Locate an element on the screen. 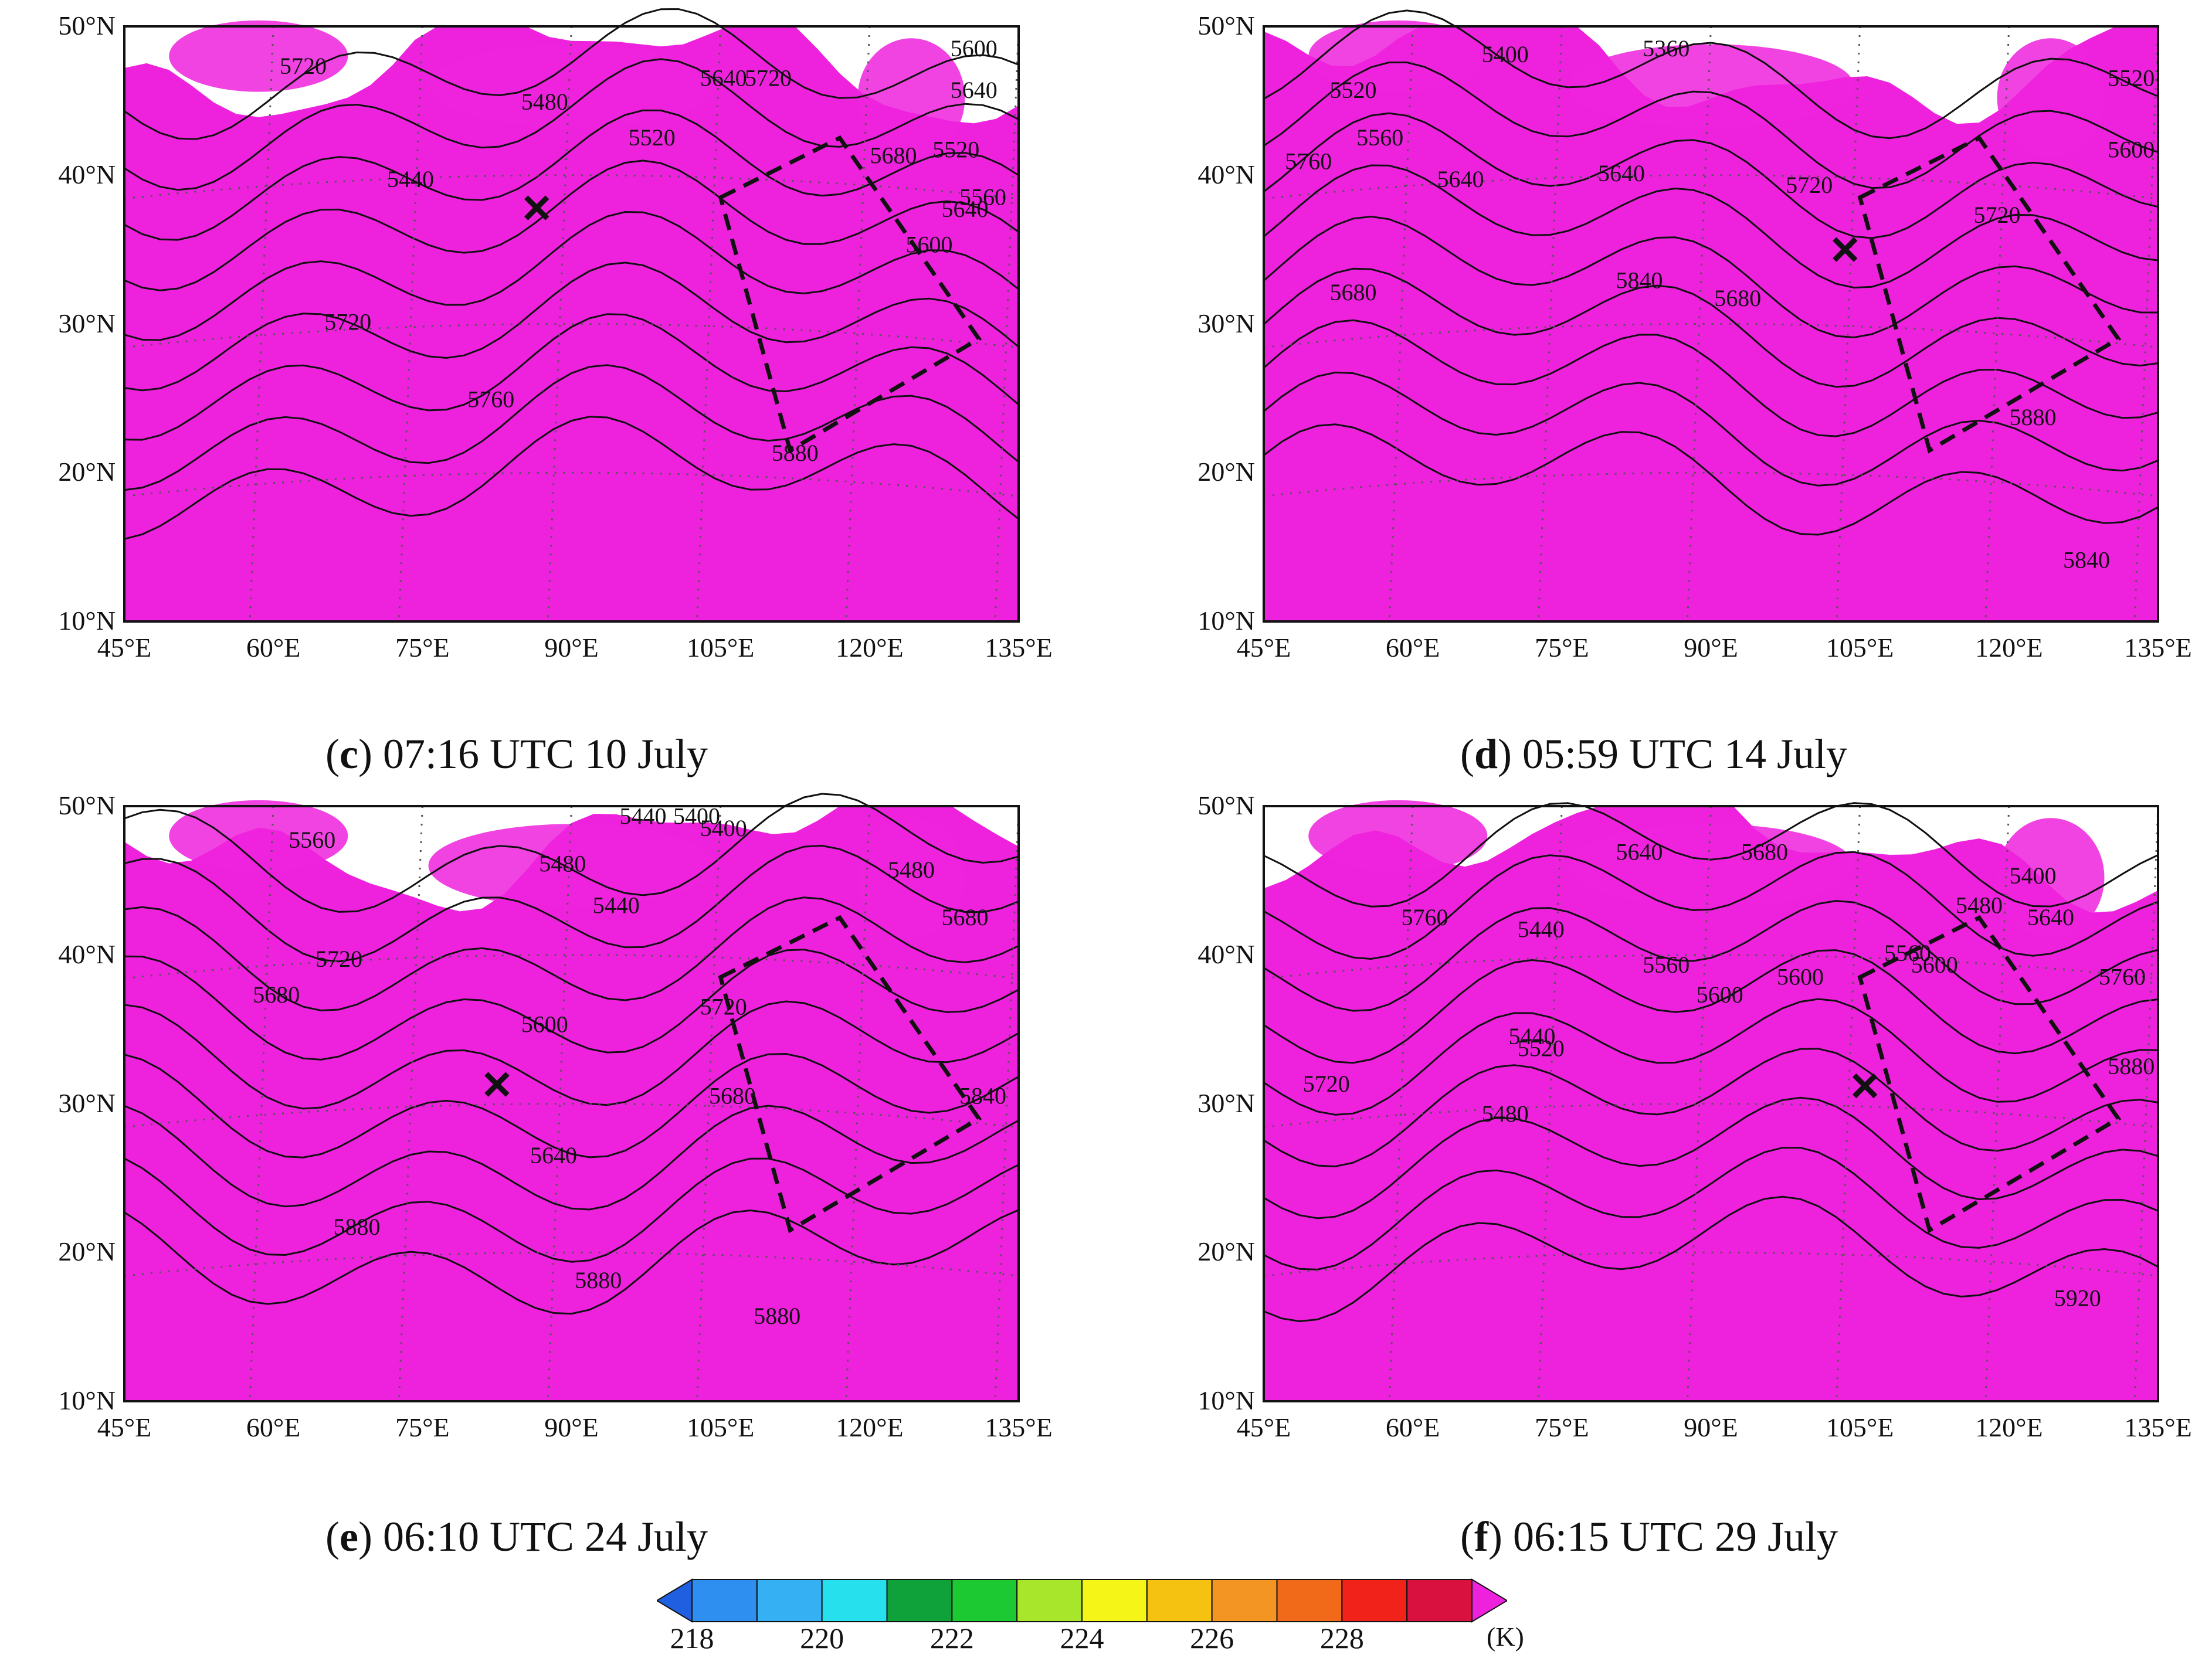 The width and height of the screenshot is (2212, 1668). colorbar-tick-label: 222 is located at coordinates (951, 1638).